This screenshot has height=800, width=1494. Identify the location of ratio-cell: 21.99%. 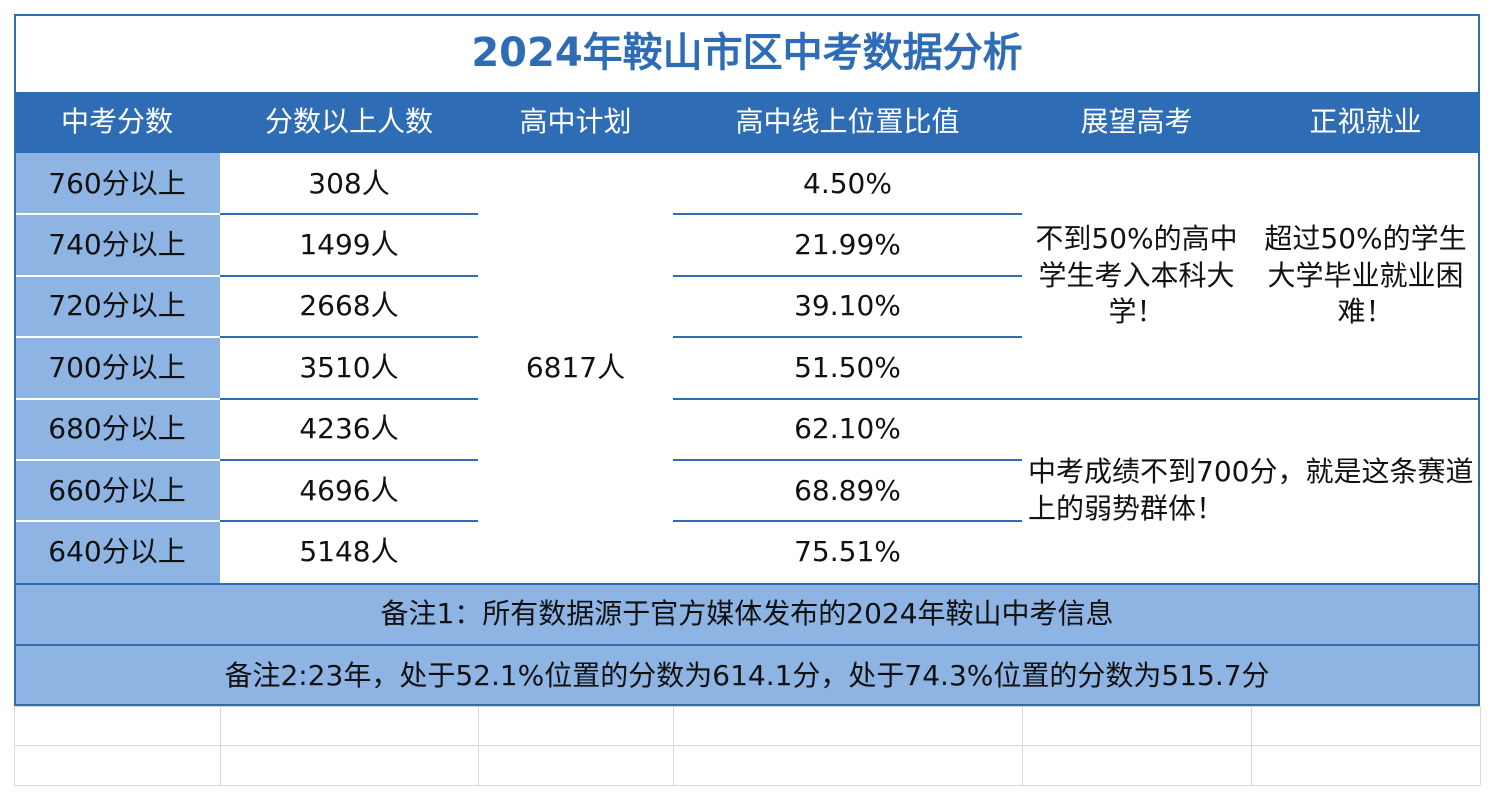
(847, 244).